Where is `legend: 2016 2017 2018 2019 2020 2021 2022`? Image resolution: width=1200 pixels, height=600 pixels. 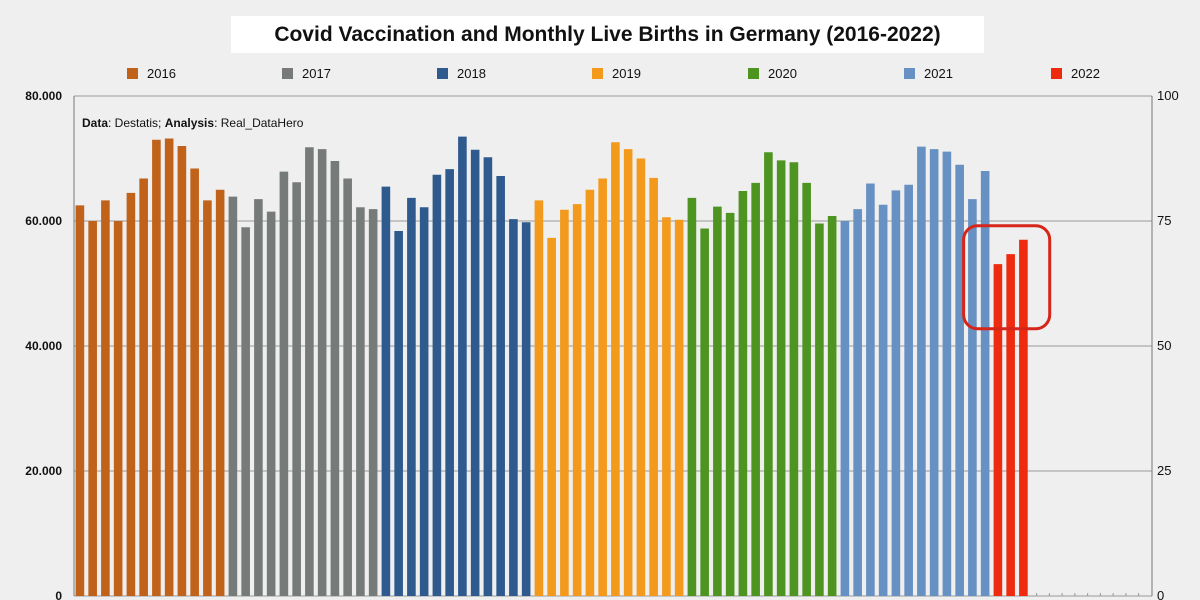
legend: 2016 2017 2018 2019 2020 2021 2022 is located at coordinates (600, 75).